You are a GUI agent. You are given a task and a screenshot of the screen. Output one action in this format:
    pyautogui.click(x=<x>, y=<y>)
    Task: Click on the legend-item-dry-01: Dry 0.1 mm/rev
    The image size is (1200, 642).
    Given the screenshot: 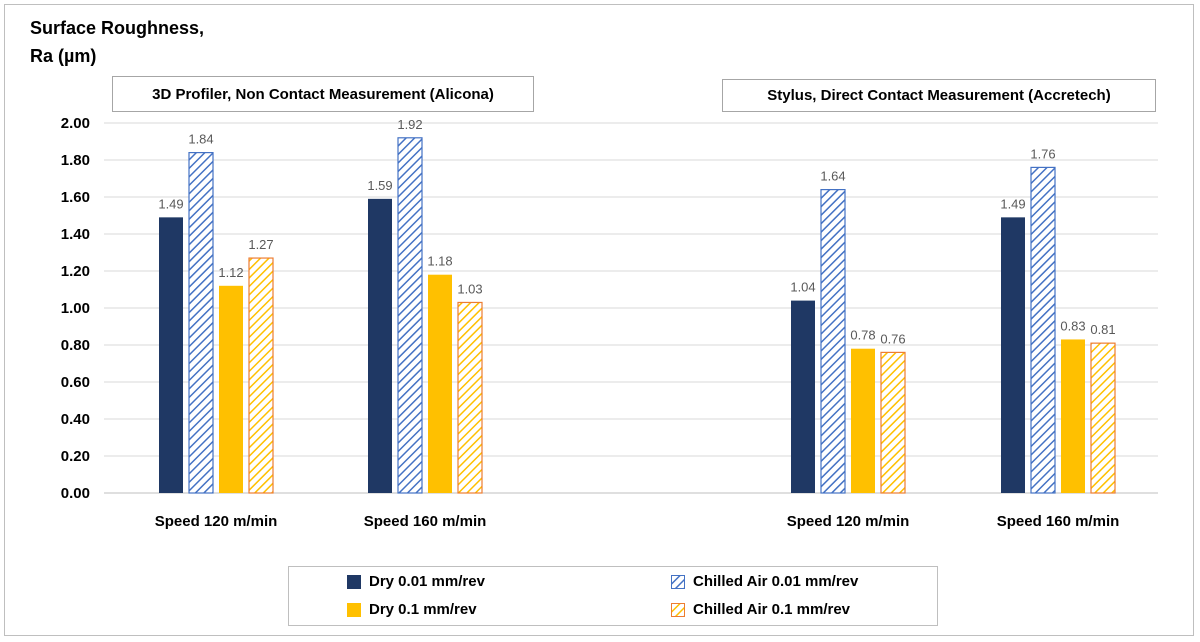 What is the action you would take?
    pyautogui.click(x=412, y=609)
    